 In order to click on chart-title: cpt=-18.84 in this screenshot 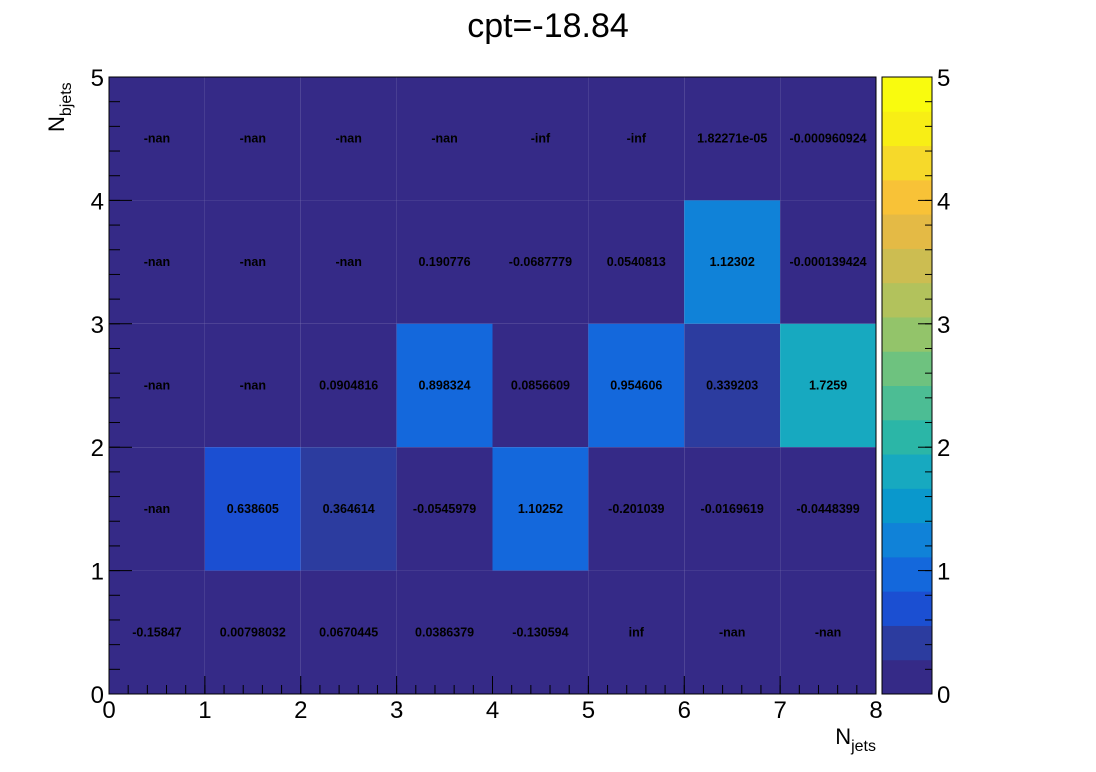, I will do `click(548, 26)`.